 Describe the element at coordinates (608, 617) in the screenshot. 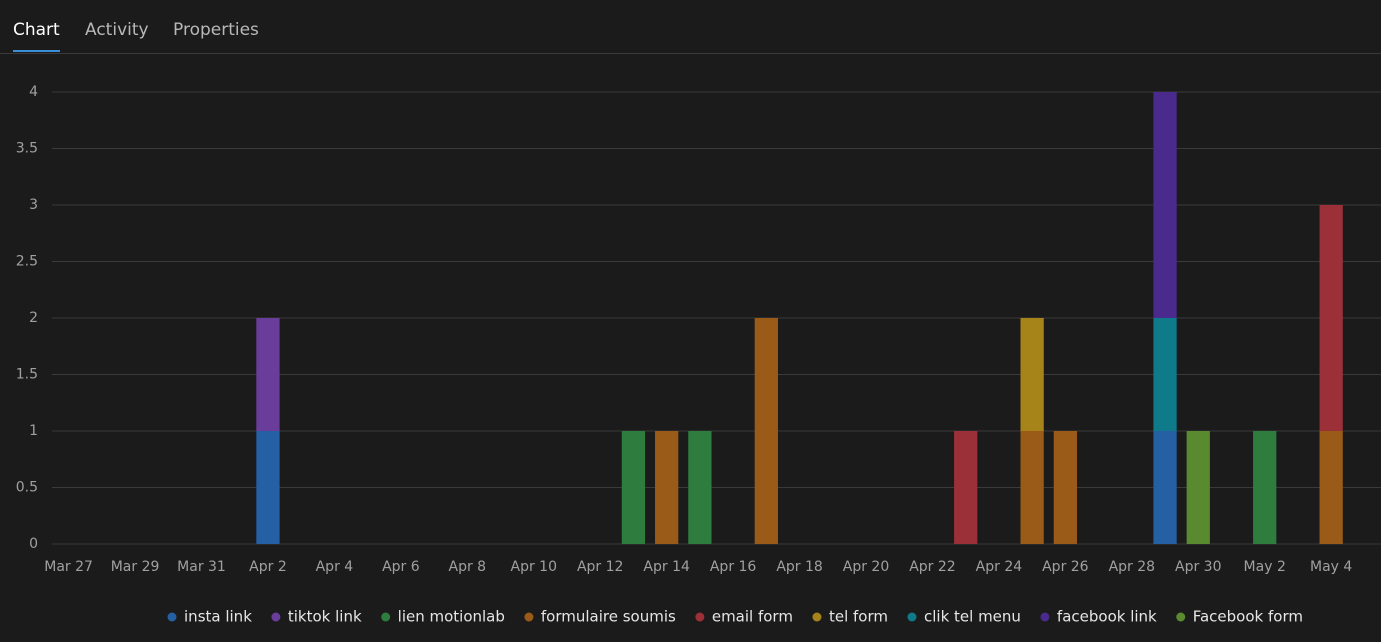

I see `legend-label: formulaire soumis` at that location.